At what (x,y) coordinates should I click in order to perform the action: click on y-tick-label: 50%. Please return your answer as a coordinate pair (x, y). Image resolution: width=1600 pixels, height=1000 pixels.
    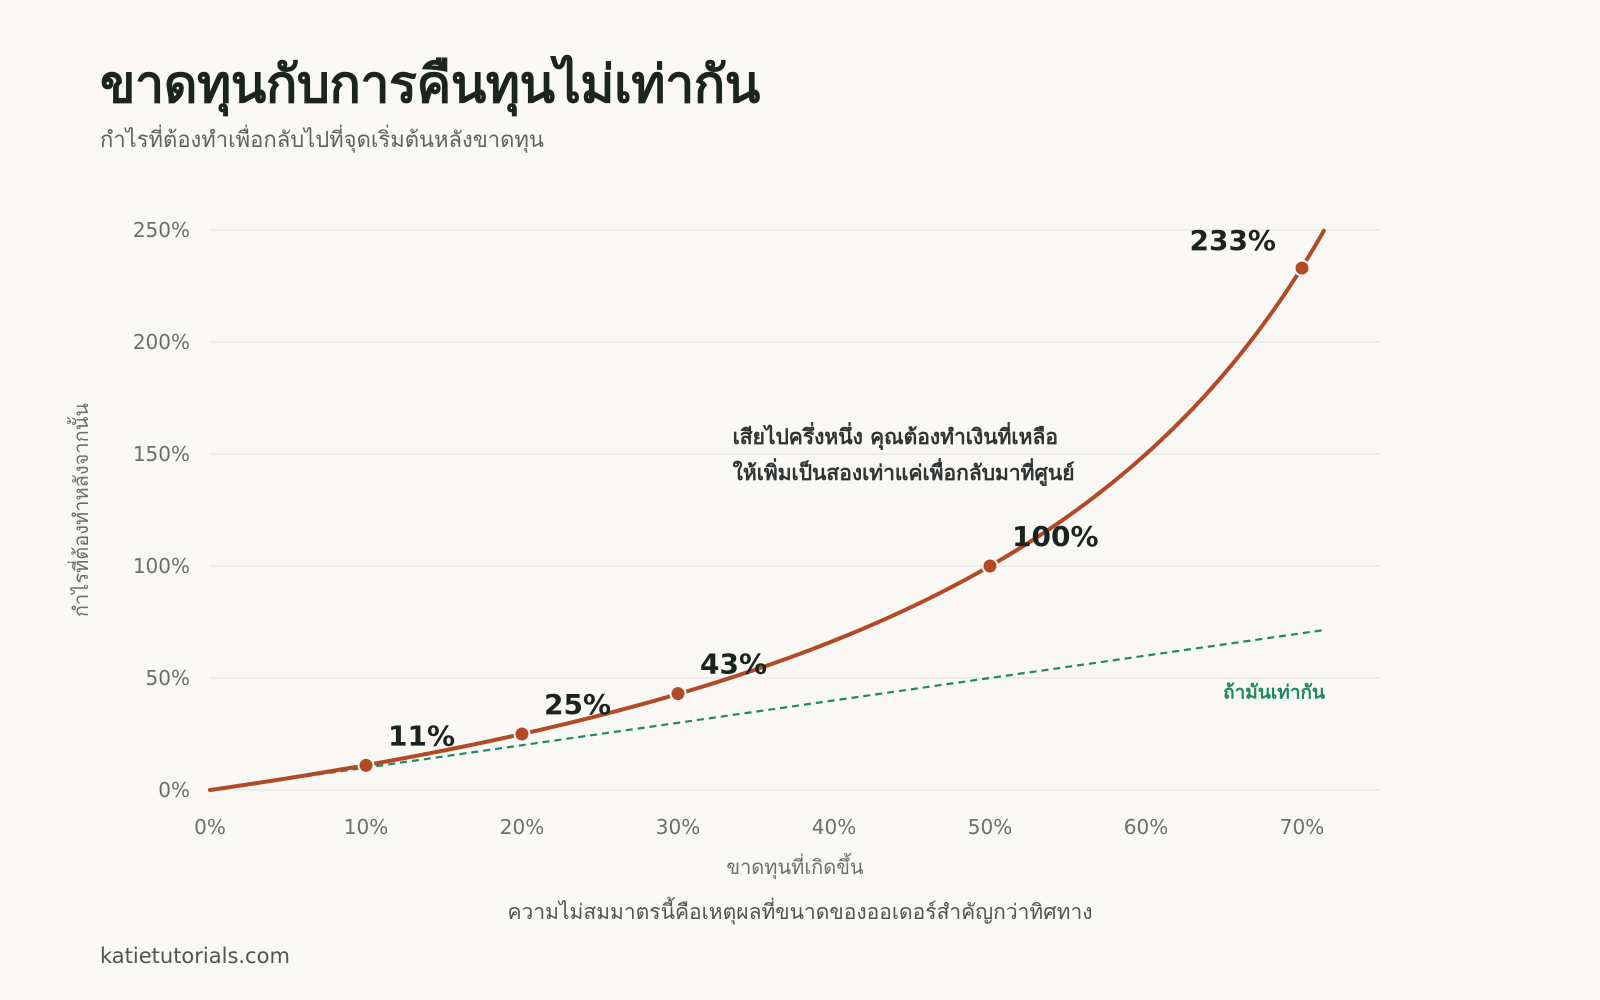
    Looking at the image, I should click on (168, 678).